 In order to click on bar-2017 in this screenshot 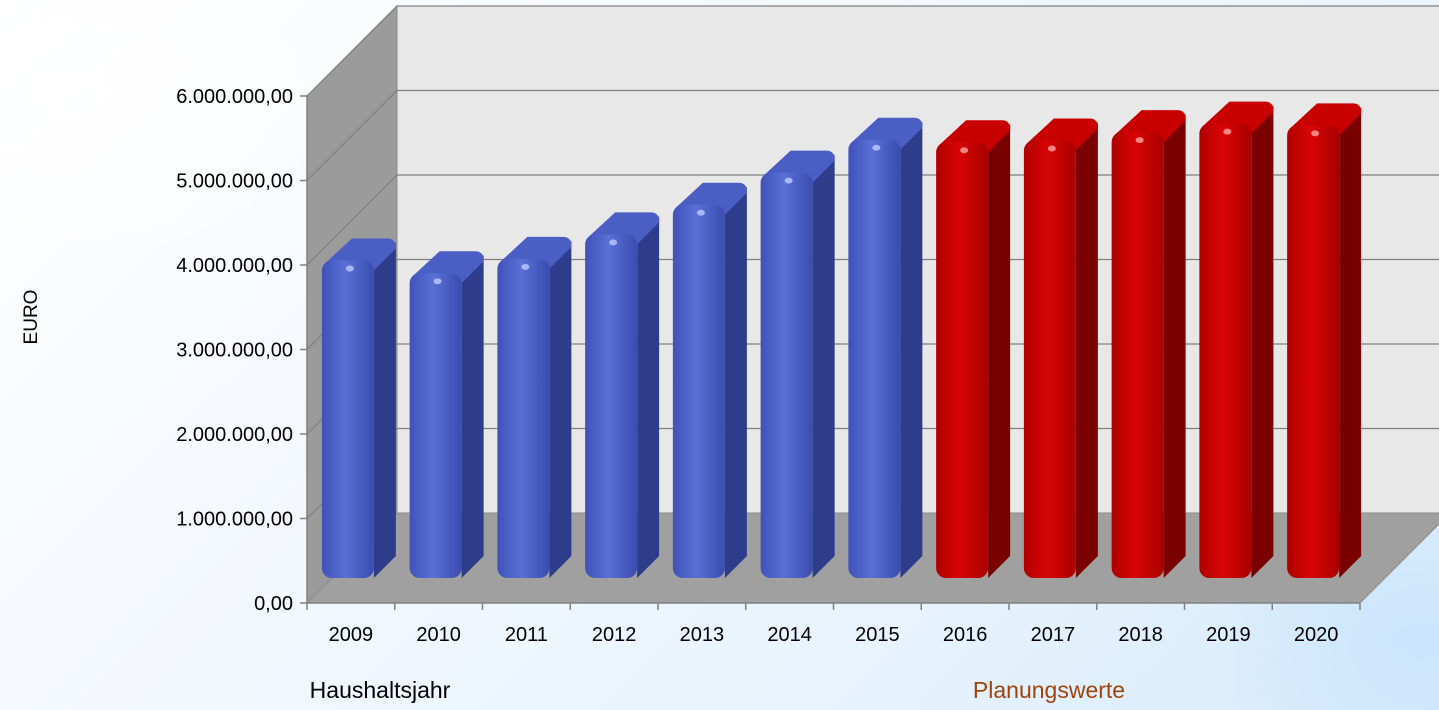, I will do `click(1060, 348)`.